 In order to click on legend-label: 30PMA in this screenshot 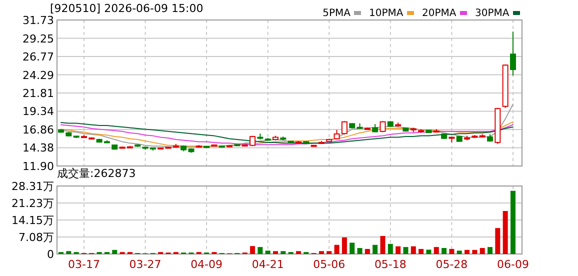, I will do `click(492, 13)`.